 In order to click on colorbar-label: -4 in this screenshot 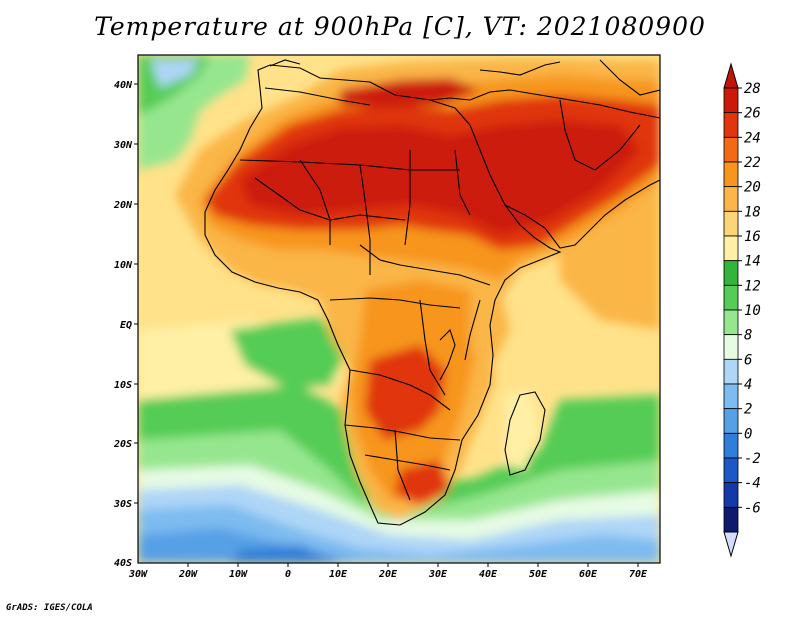, I will do `click(752, 484)`.